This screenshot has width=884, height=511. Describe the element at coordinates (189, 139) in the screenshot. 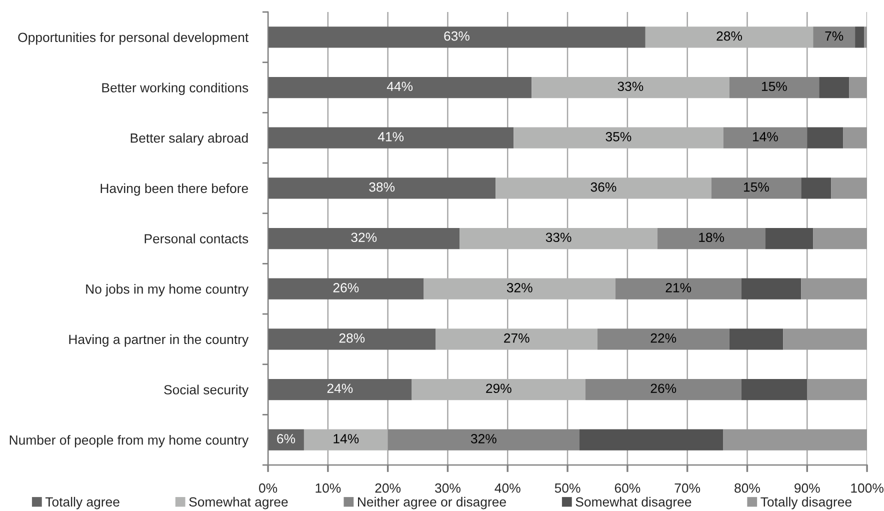

I see `y-tick-label: Better salary abroad` at that location.